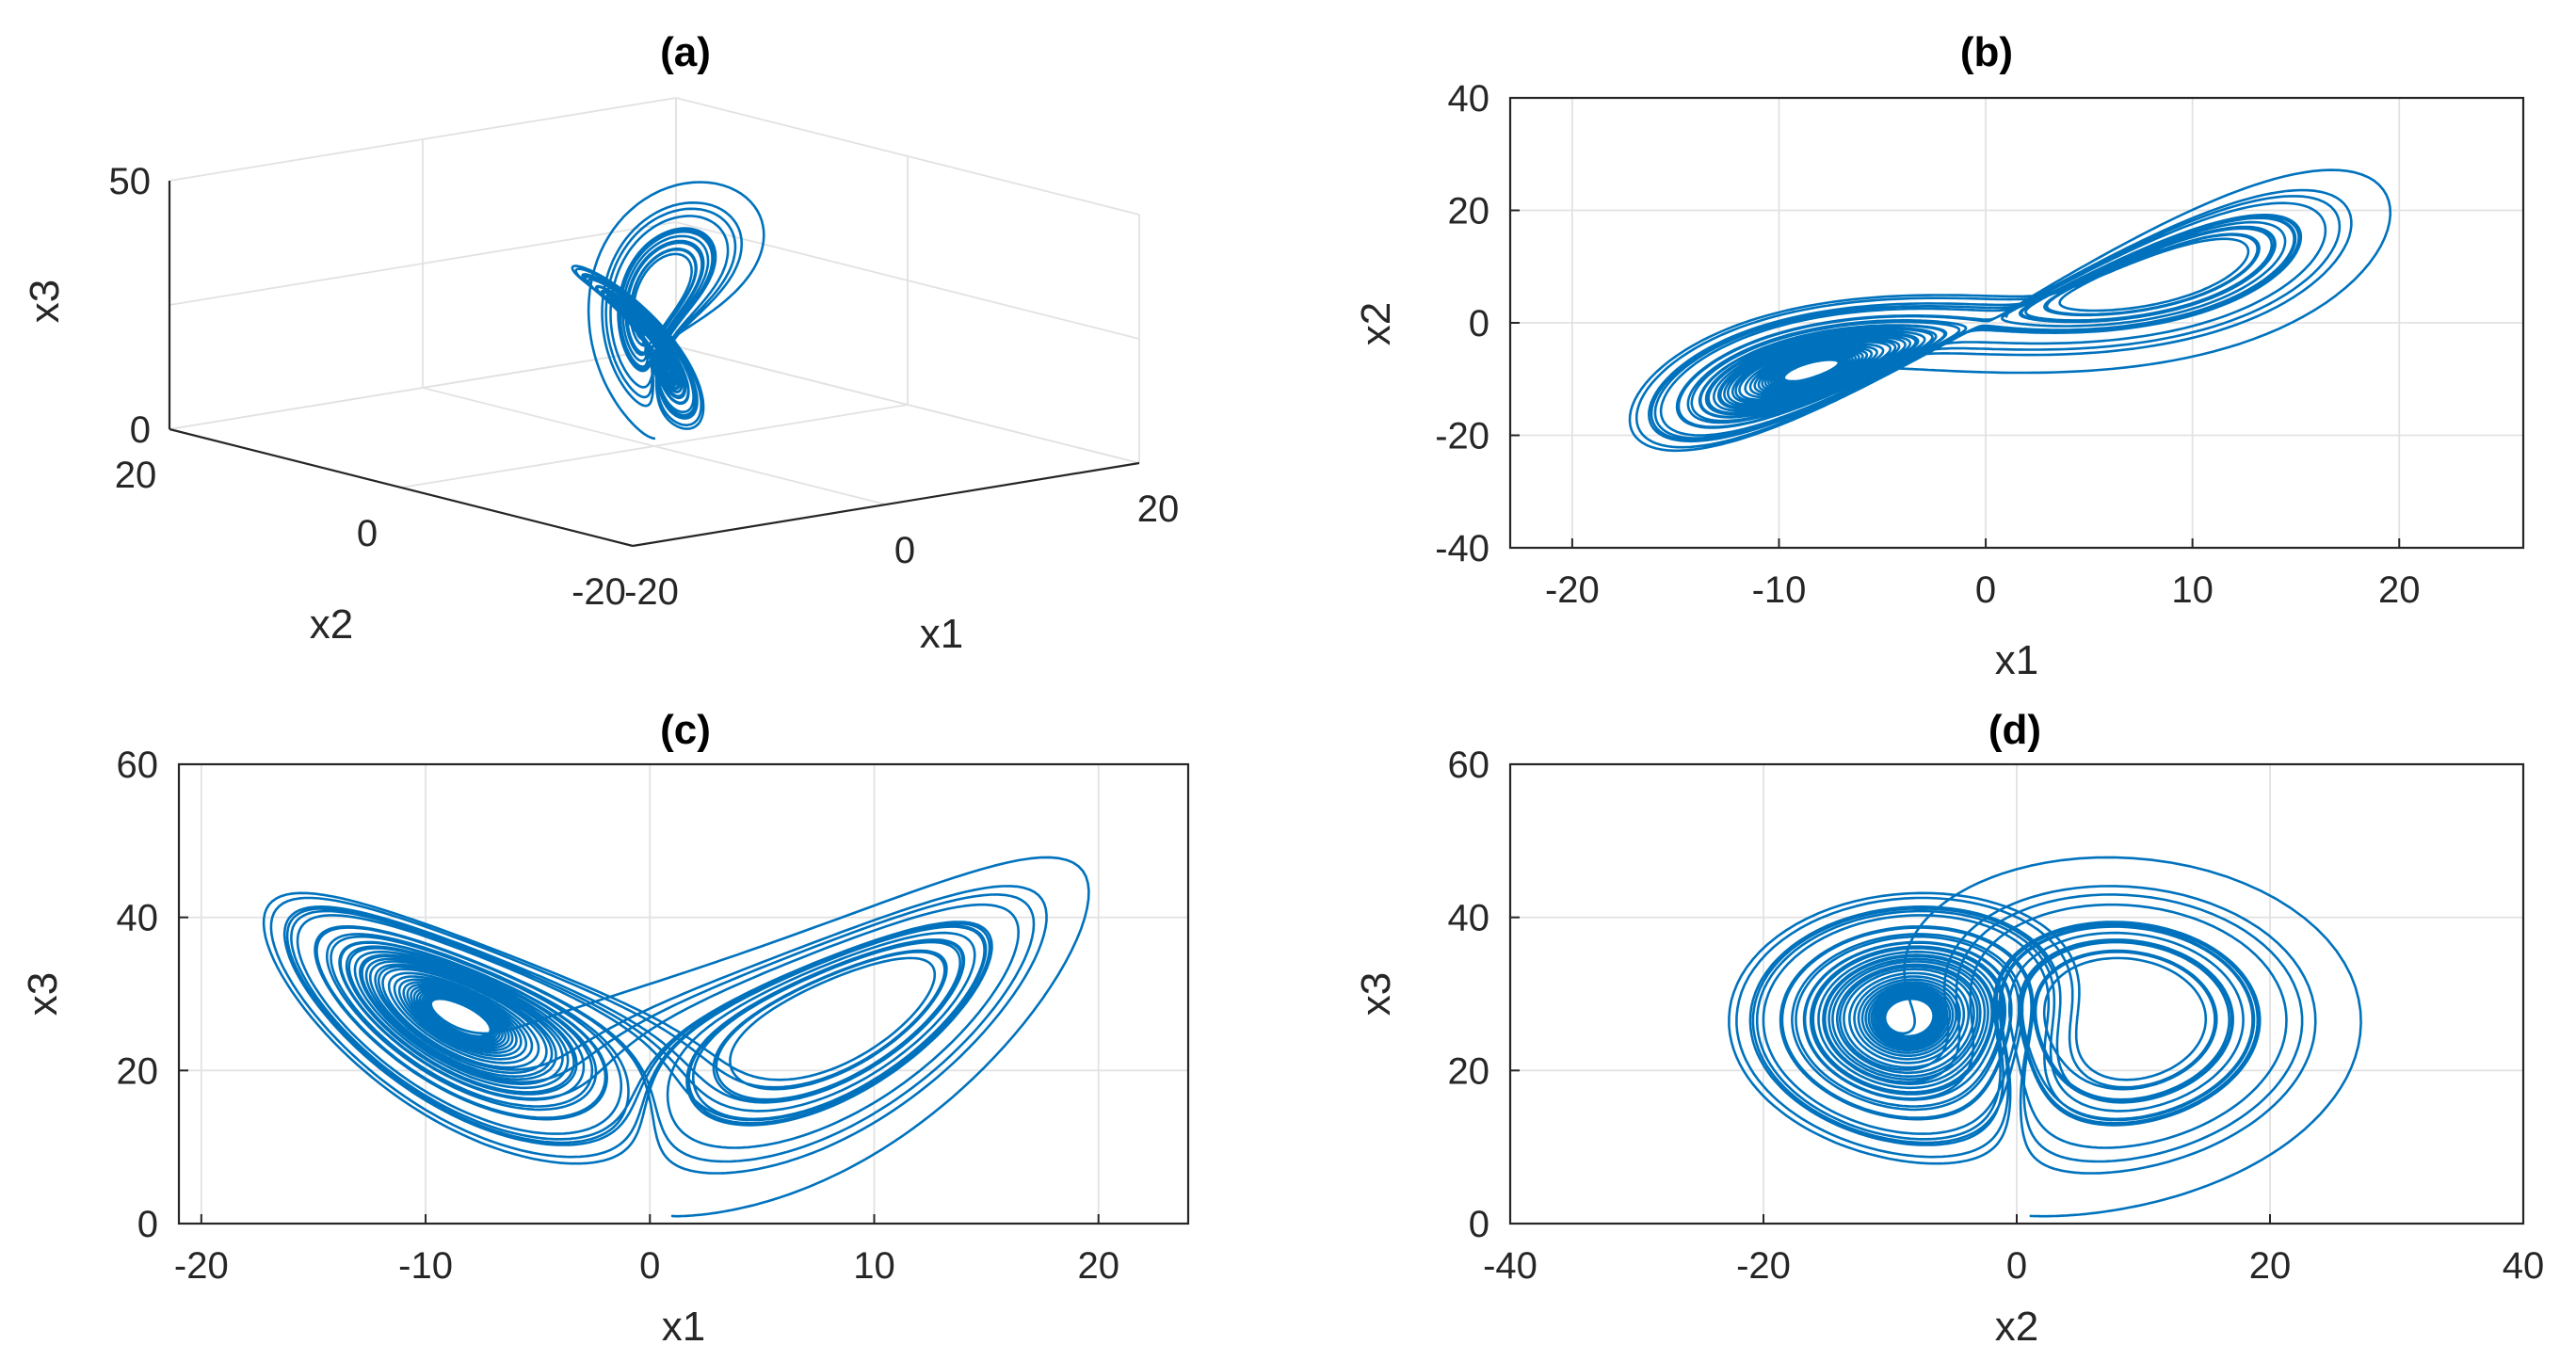 The height and width of the screenshot is (1361, 2576). I want to click on panel-a-trajectory, so click(668, 310).